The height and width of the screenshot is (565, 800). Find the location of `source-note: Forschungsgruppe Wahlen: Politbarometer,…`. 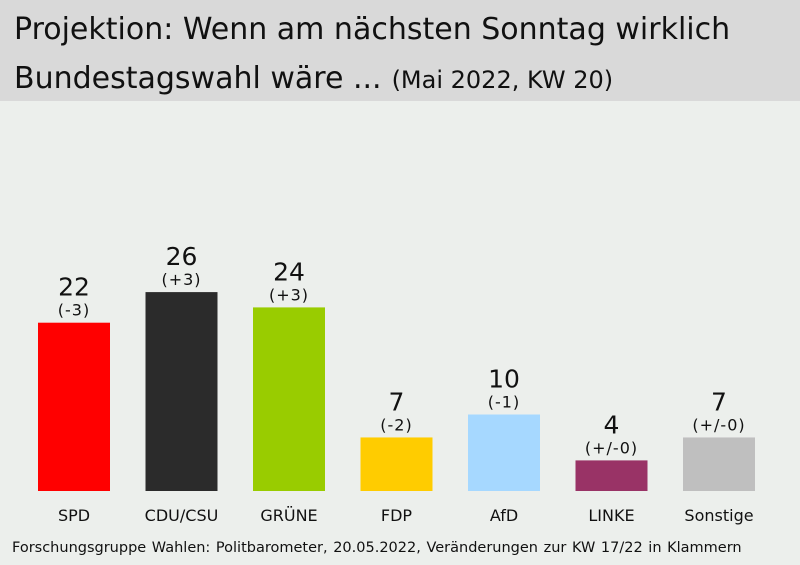

source-note: Forschungsgruppe Wahlen: Politbarometer,… is located at coordinates (377, 548).